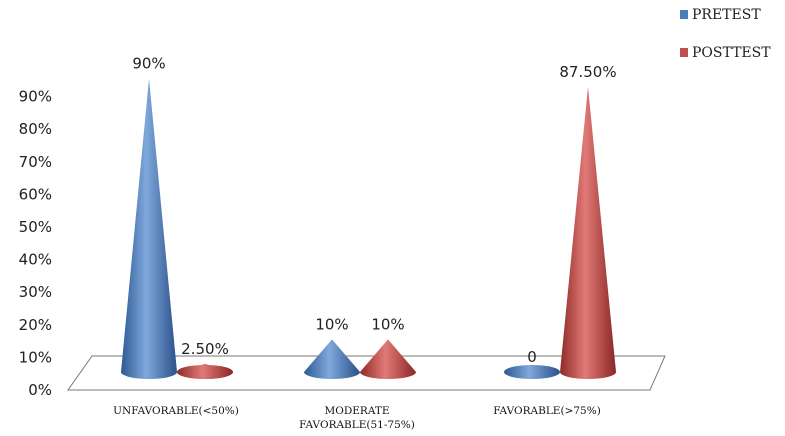 The width and height of the screenshot is (785, 436). I want to click on category-label: UNFAVORABLE(<50%), so click(176, 411).